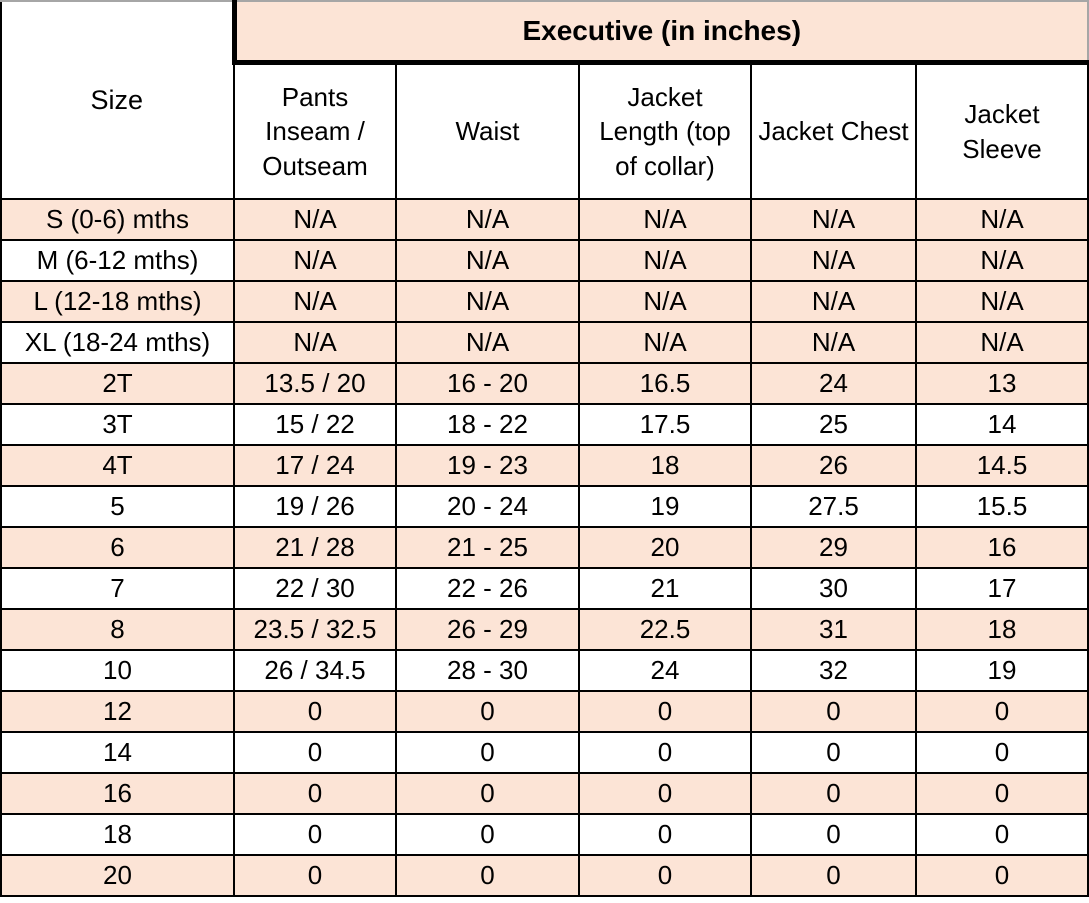 This screenshot has height=903, width=1089. I want to click on value-cell: 18 - 22, so click(487, 424).